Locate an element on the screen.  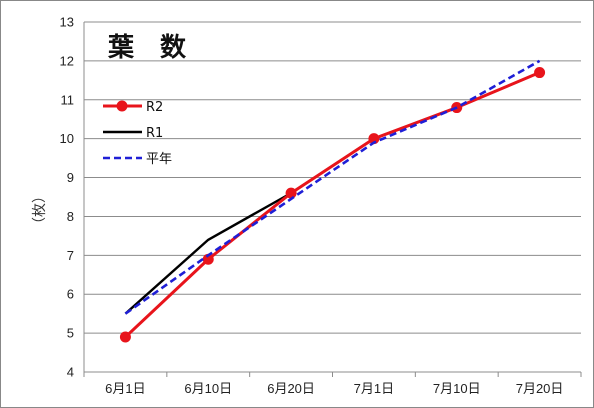
x-tick-label: 7月10日 is located at coordinates (457, 388).